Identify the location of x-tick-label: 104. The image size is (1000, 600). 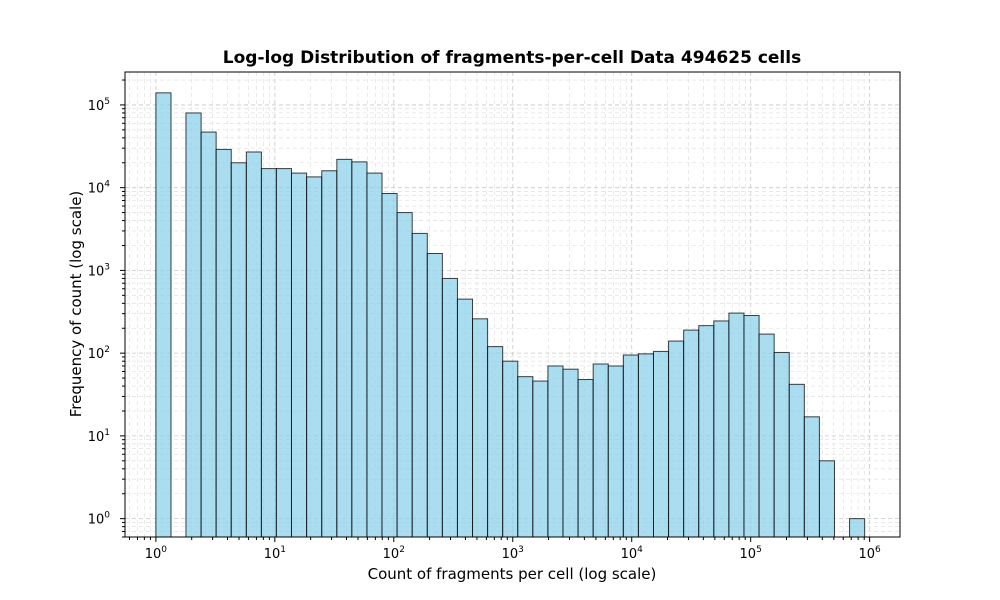
(632, 553).